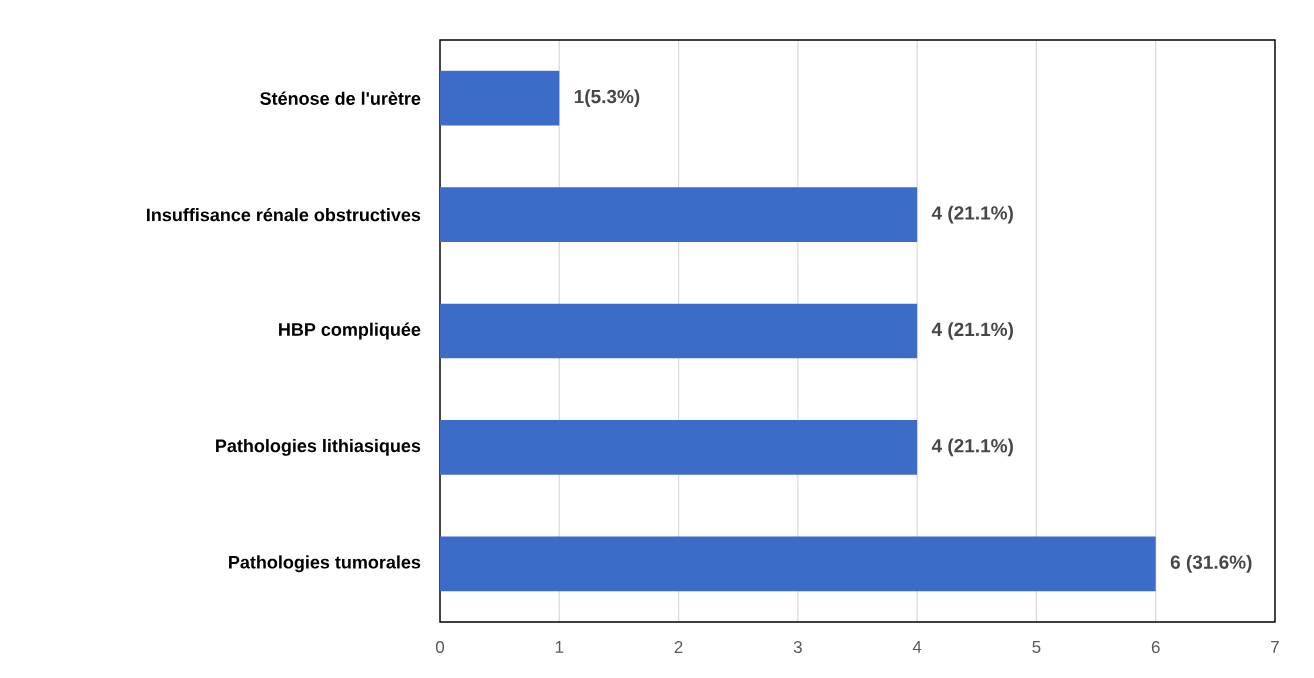  I want to click on x-tick-label: 0, so click(440, 647).